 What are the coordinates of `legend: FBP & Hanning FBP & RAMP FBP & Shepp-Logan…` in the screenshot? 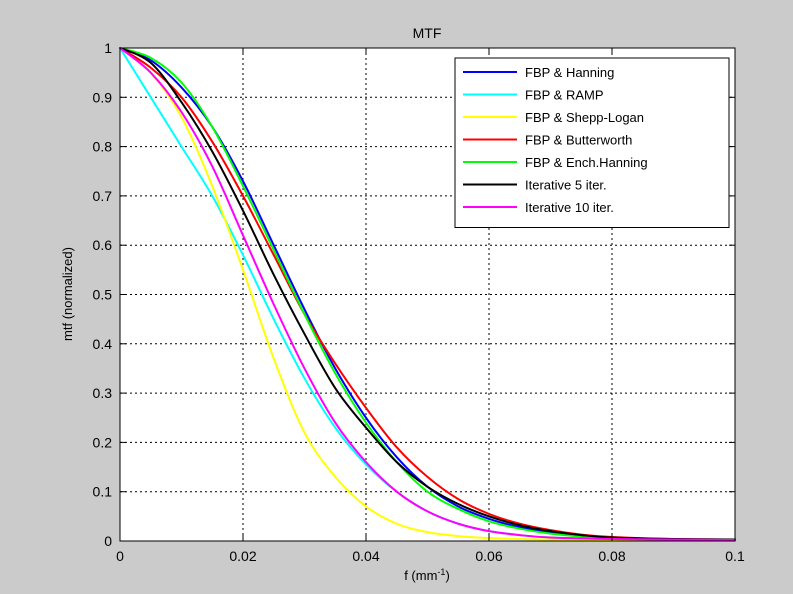 It's located at (592, 142).